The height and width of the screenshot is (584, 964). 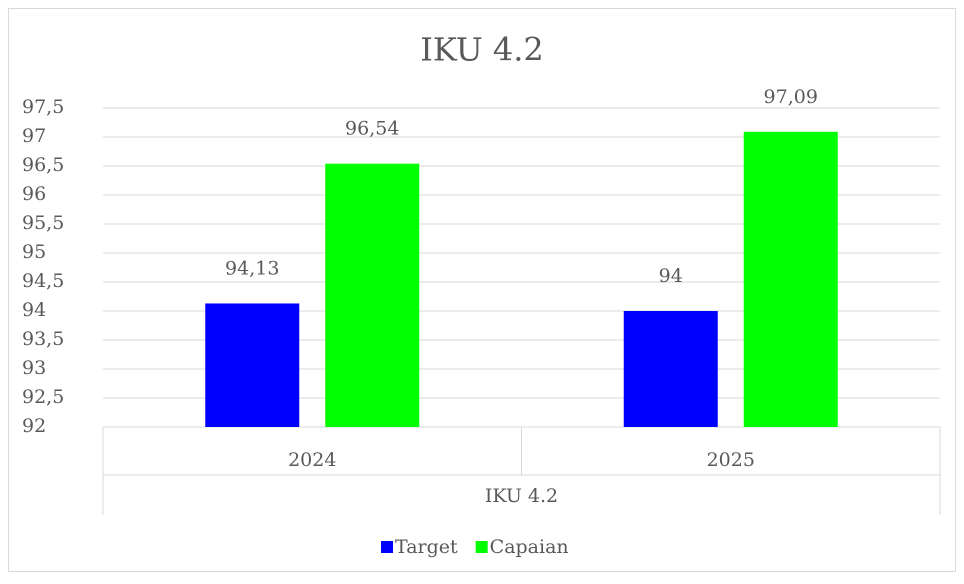 I want to click on y-tick-label: 96, so click(x=34, y=194).